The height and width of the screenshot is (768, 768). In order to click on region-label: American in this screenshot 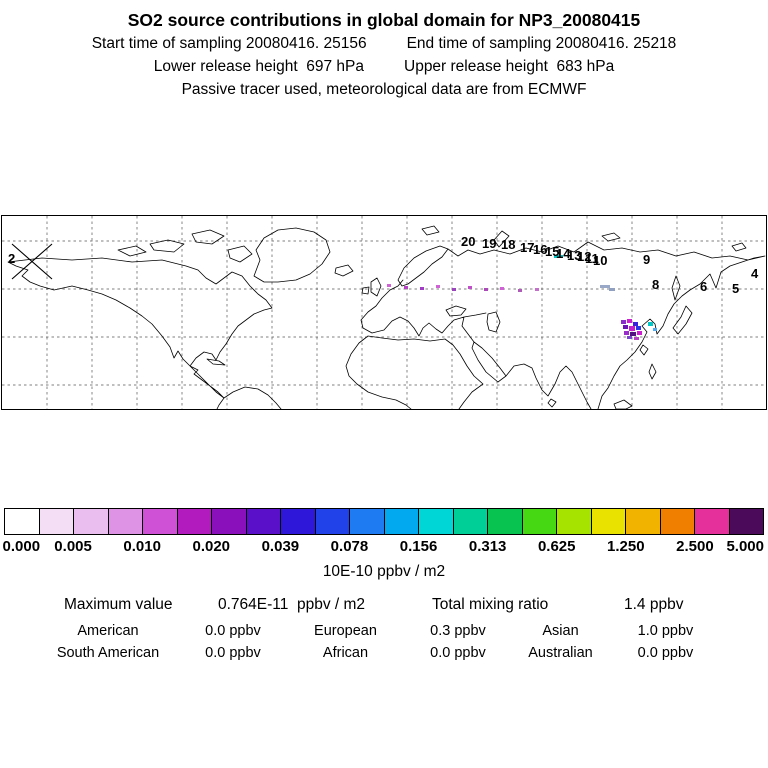, I will do `click(108, 631)`.